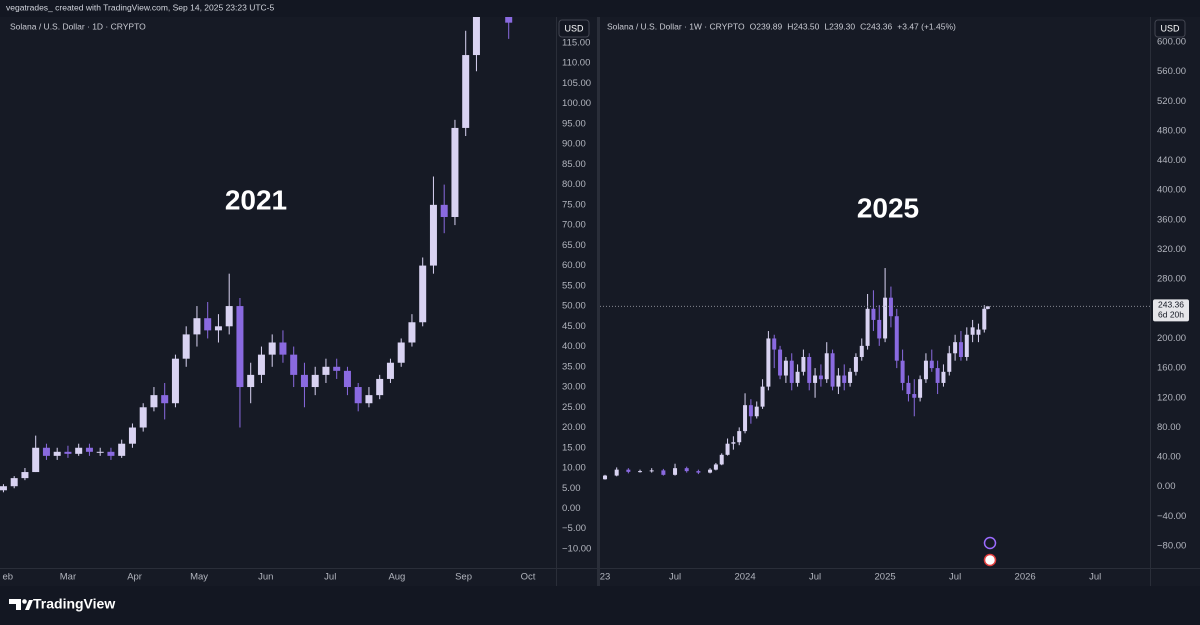  Describe the element at coordinates (574, 326) in the screenshot. I see `y-tick-label: 45.00` at that location.